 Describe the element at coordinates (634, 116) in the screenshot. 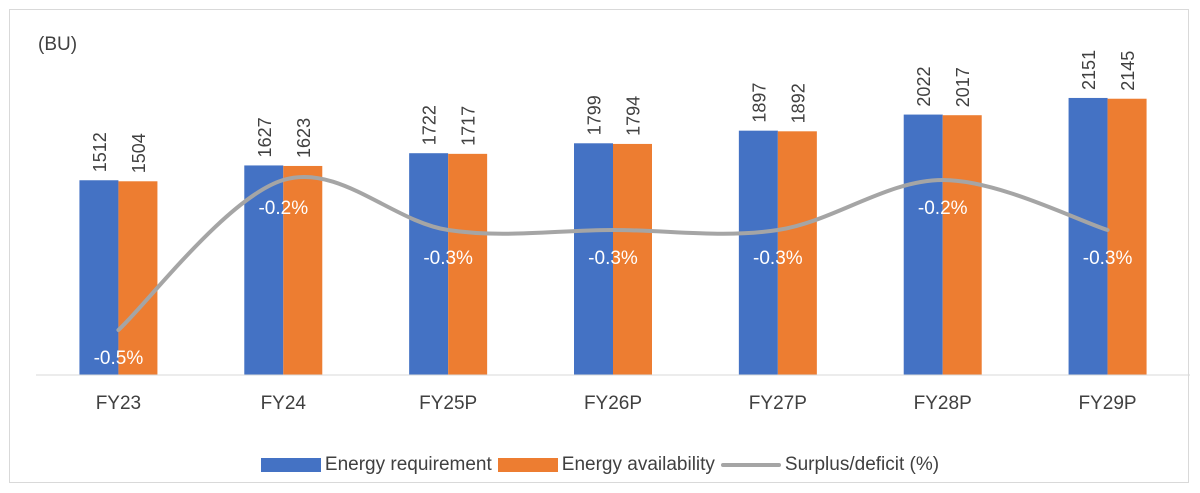

I see `data-label-availability-FY26P: 1794` at that location.